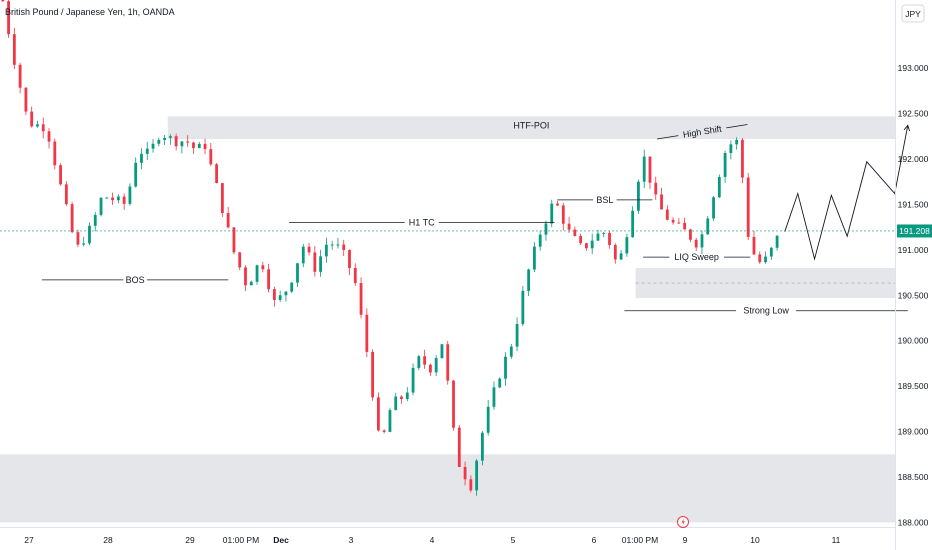 This screenshot has height=550, width=932. I want to click on time-tick-label: 4, so click(432, 540).